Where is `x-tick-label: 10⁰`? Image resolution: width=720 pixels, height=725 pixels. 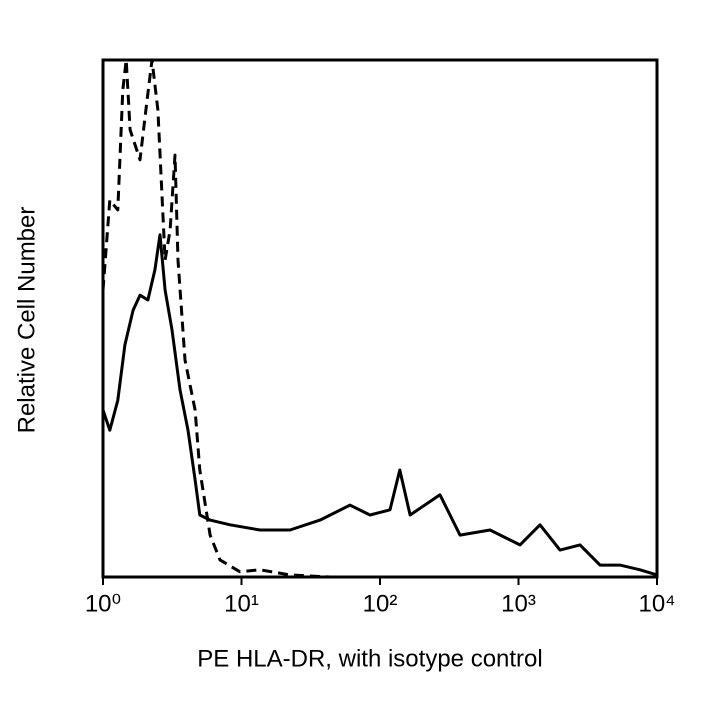 x-tick-label: 10⁰ is located at coordinates (103, 603).